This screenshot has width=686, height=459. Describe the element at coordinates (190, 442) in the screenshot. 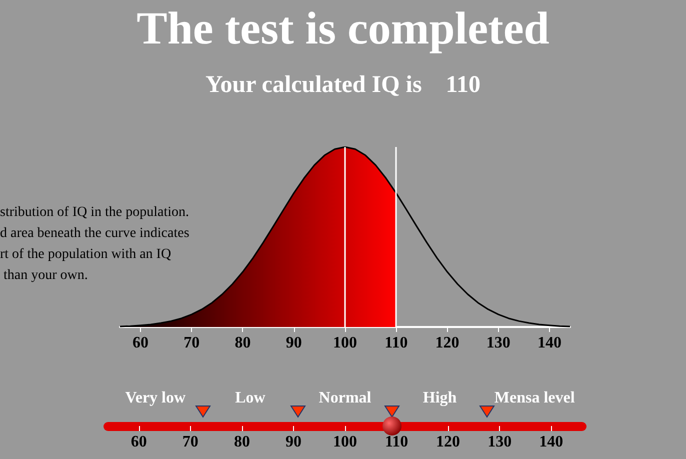

I see `x2-tick-label: 70` at that location.